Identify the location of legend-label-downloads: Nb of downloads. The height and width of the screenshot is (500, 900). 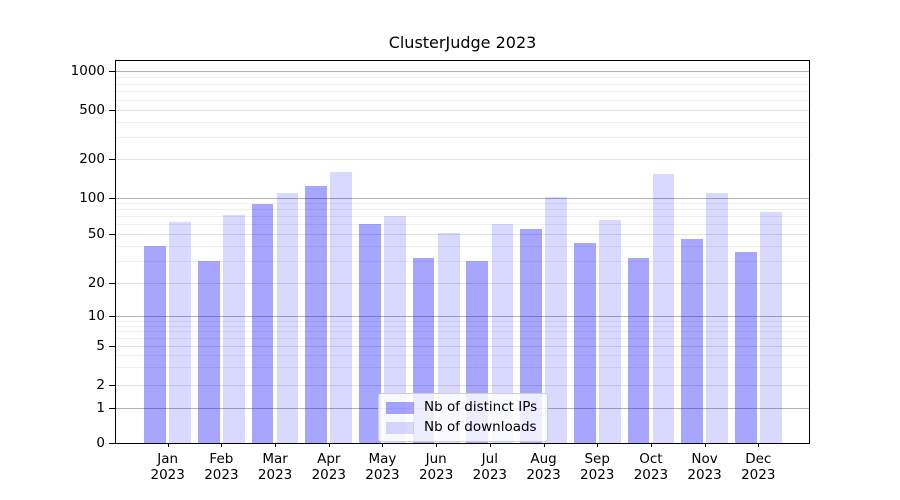
(480, 427).